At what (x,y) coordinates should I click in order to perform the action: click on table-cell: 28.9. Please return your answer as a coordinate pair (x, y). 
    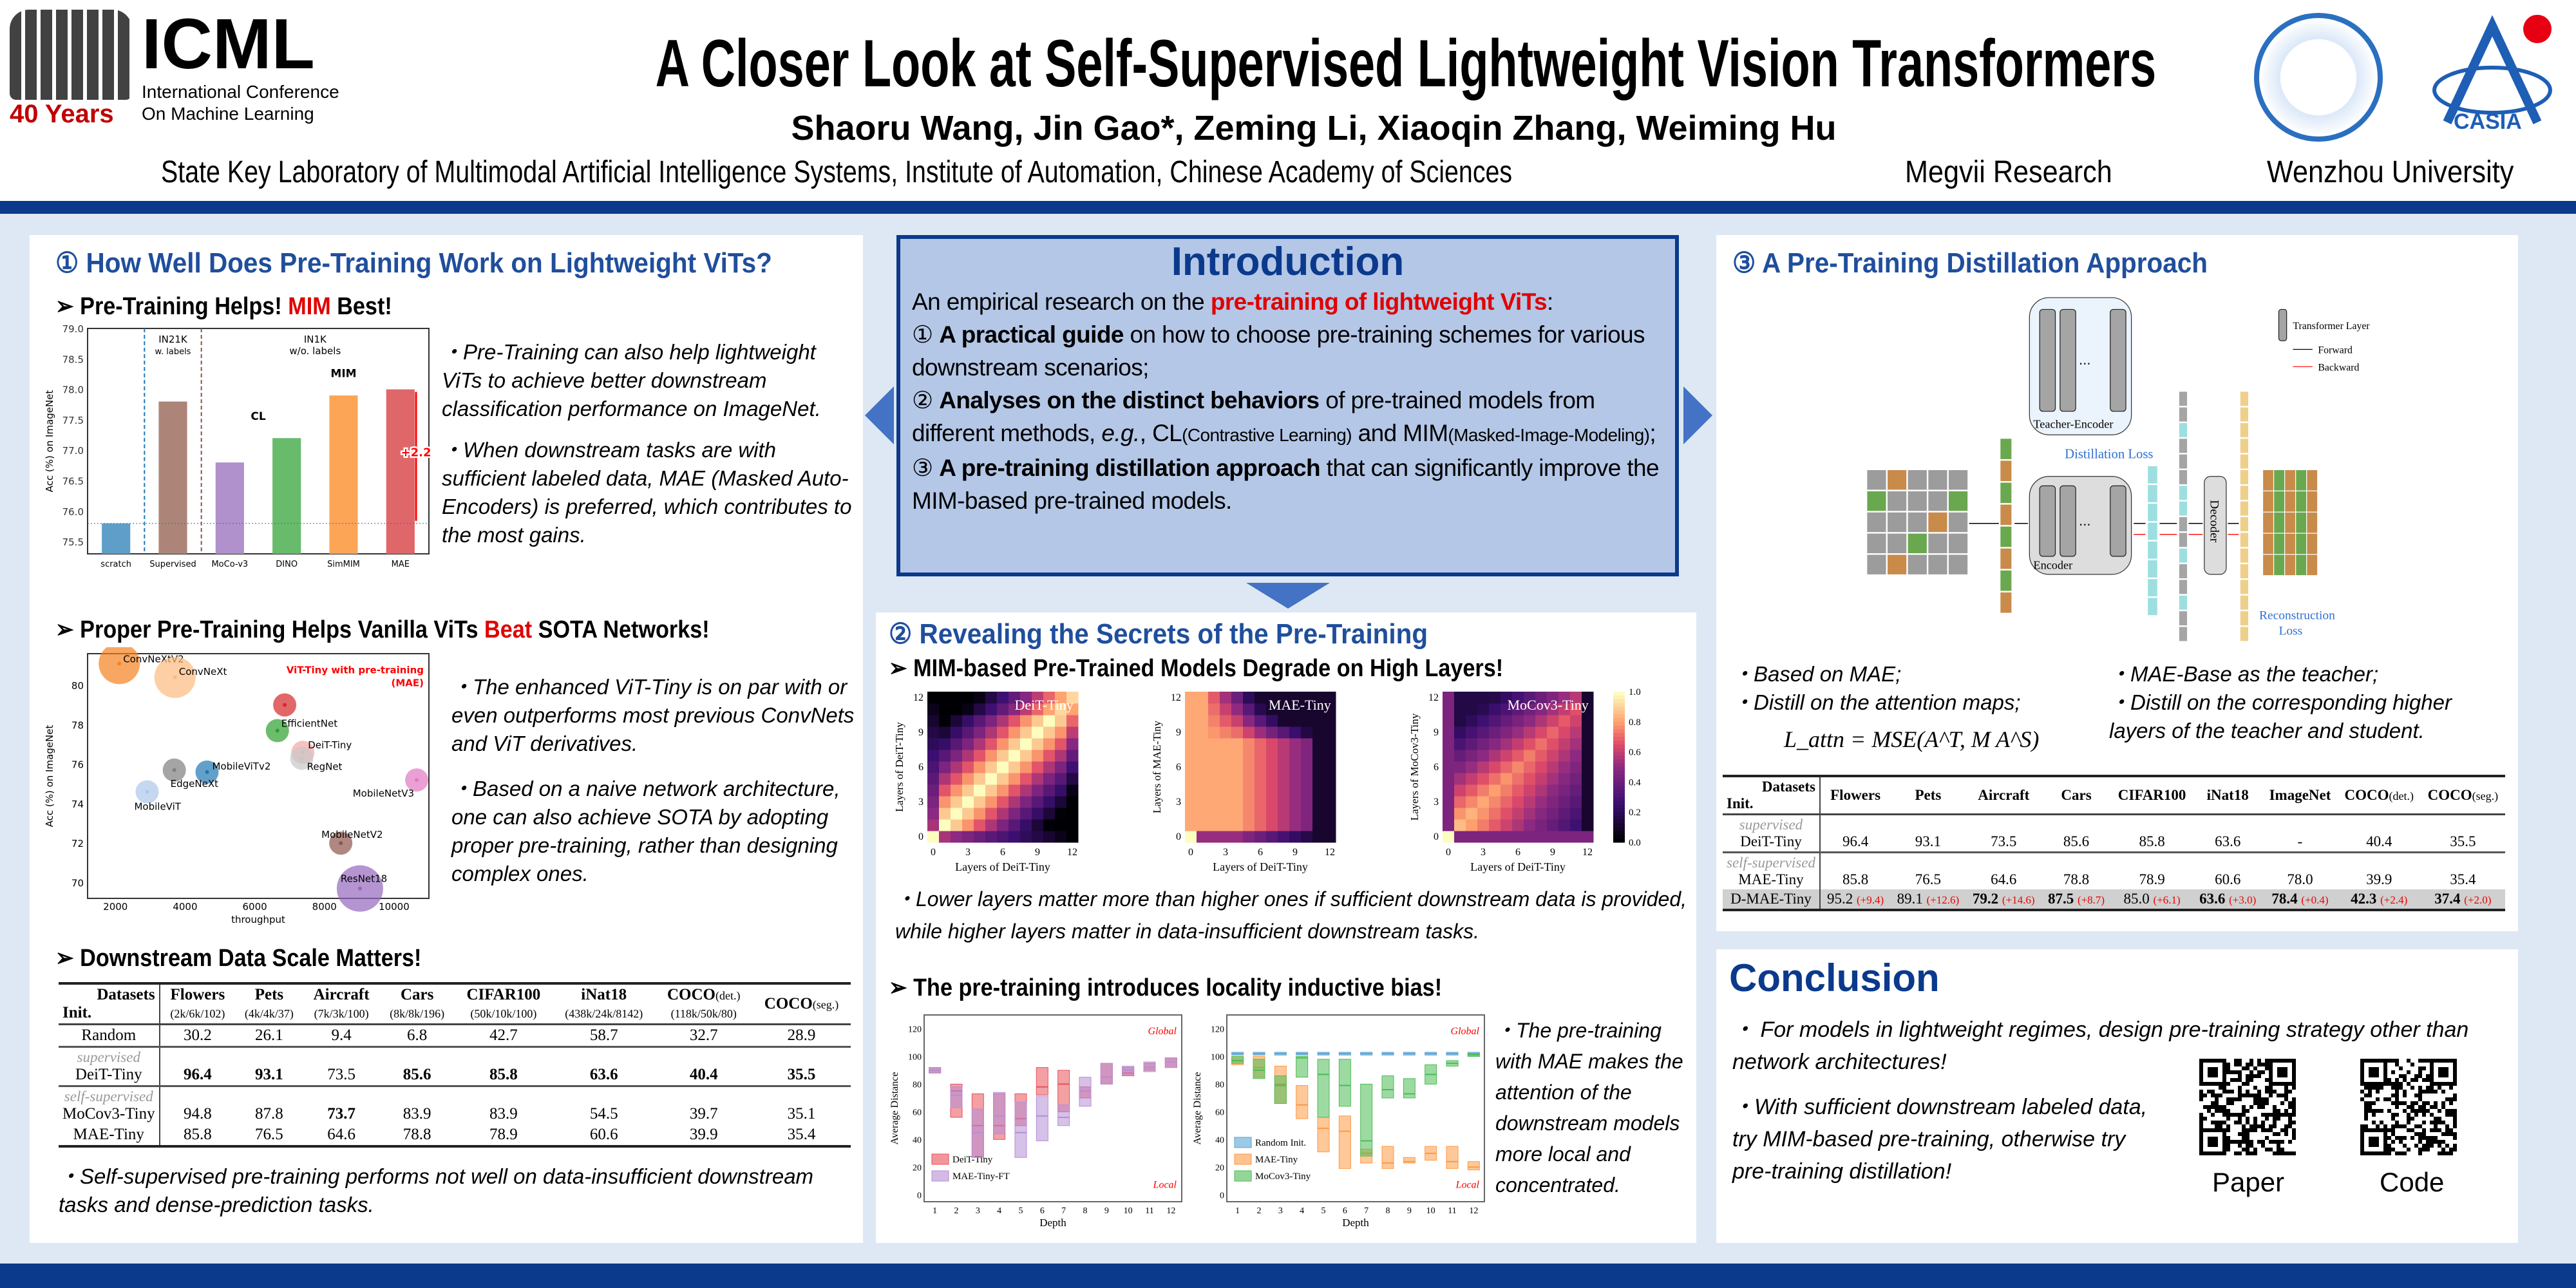
    Looking at the image, I should click on (802, 1036).